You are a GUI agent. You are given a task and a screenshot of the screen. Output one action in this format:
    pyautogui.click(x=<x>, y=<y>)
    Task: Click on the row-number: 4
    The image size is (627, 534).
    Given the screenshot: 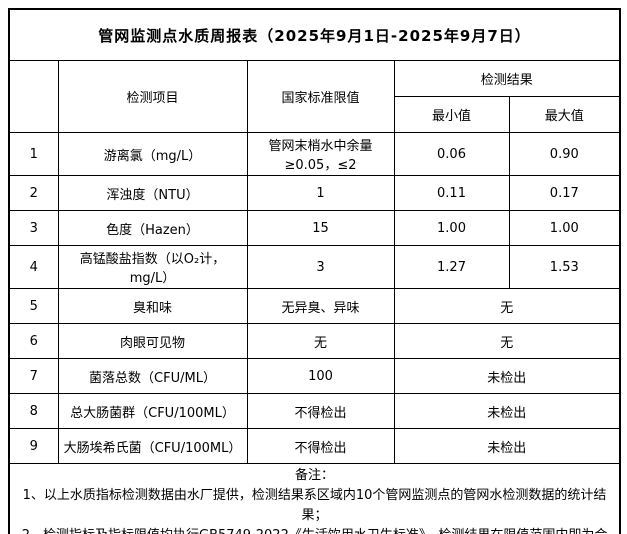 What is the action you would take?
    pyautogui.click(x=33, y=267)
    